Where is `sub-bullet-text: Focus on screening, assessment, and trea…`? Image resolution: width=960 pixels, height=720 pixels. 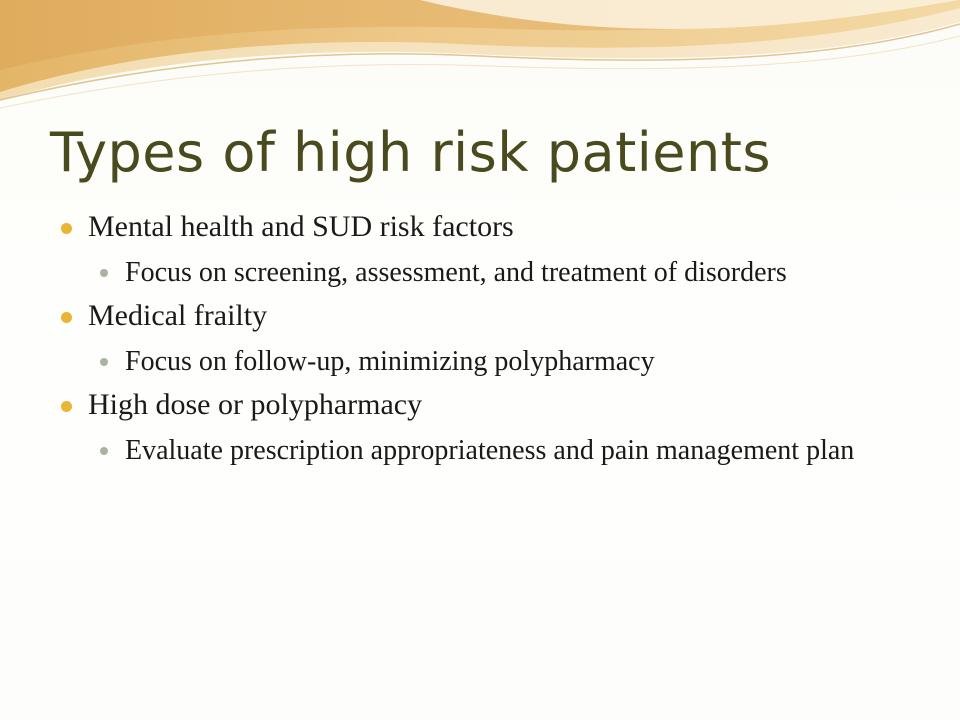 sub-bullet-text: Focus on screening, assessment, and trea… is located at coordinates (456, 272).